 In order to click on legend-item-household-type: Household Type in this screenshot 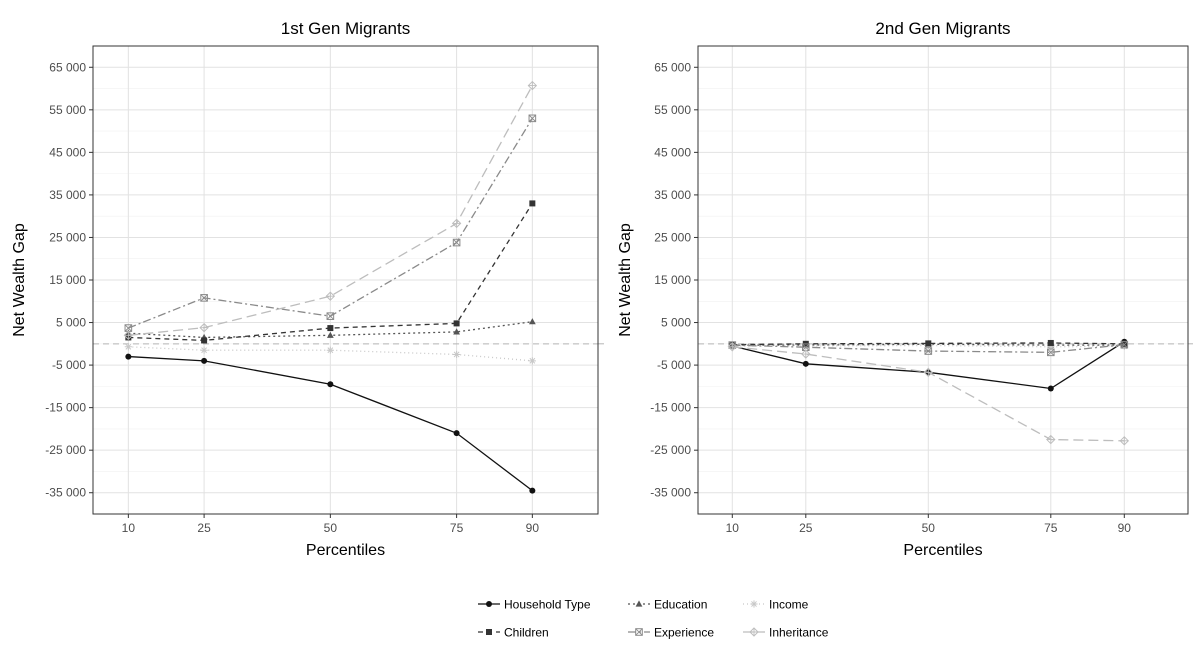, I will do `click(534, 605)`.